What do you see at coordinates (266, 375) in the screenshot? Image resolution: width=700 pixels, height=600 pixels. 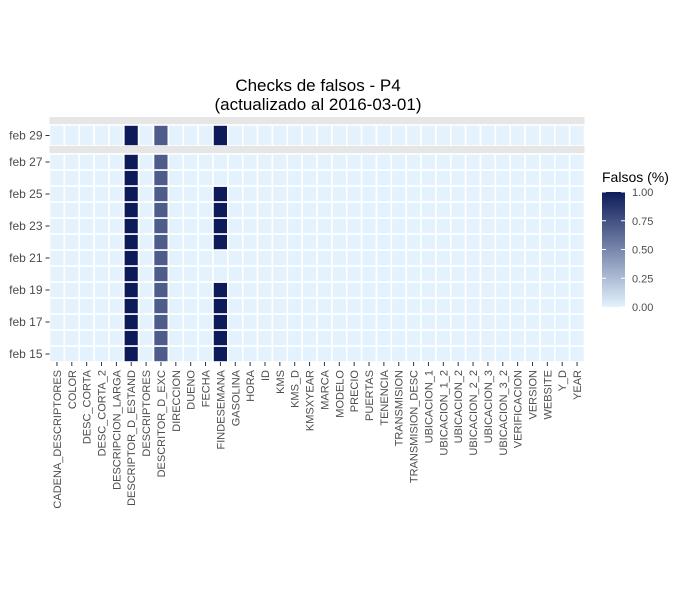 I see `x-tick-label: ID` at bounding box center [266, 375].